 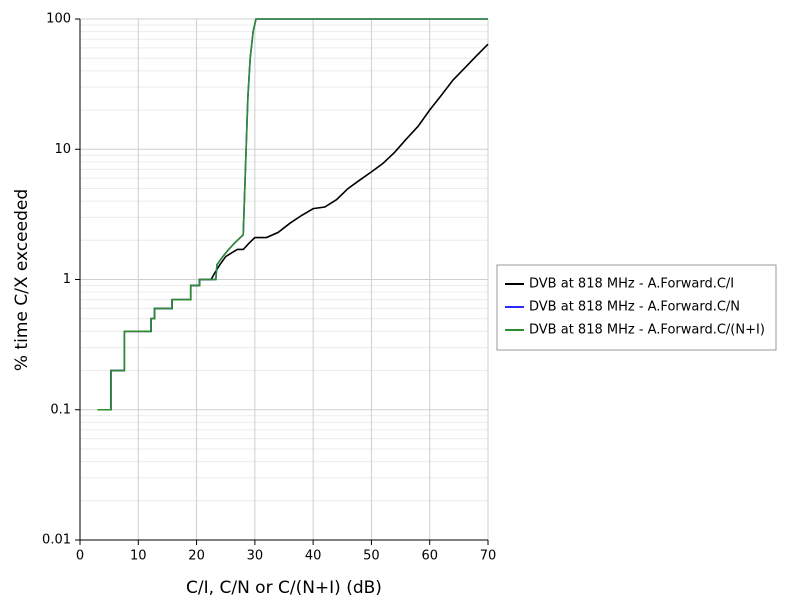 What do you see at coordinates (429, 556) in the screenshot?
I see `x-tick-label: 60` at bounding box center [429, 556].